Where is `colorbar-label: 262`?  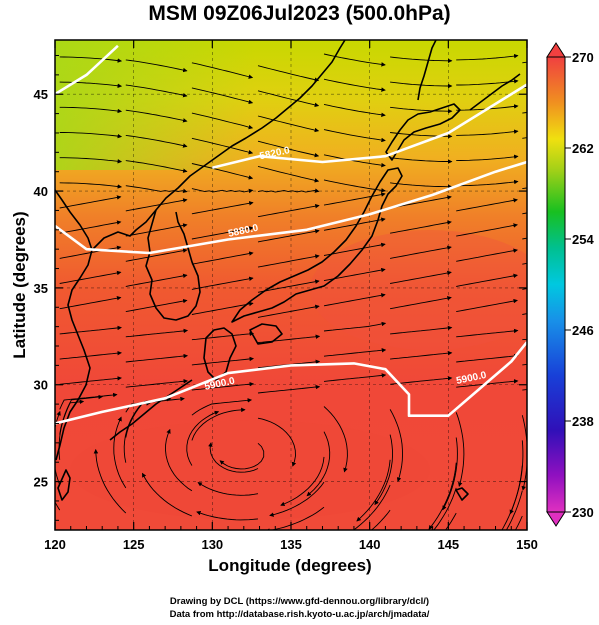 colorbar-label: 262 is located at coordinates (583, 148).